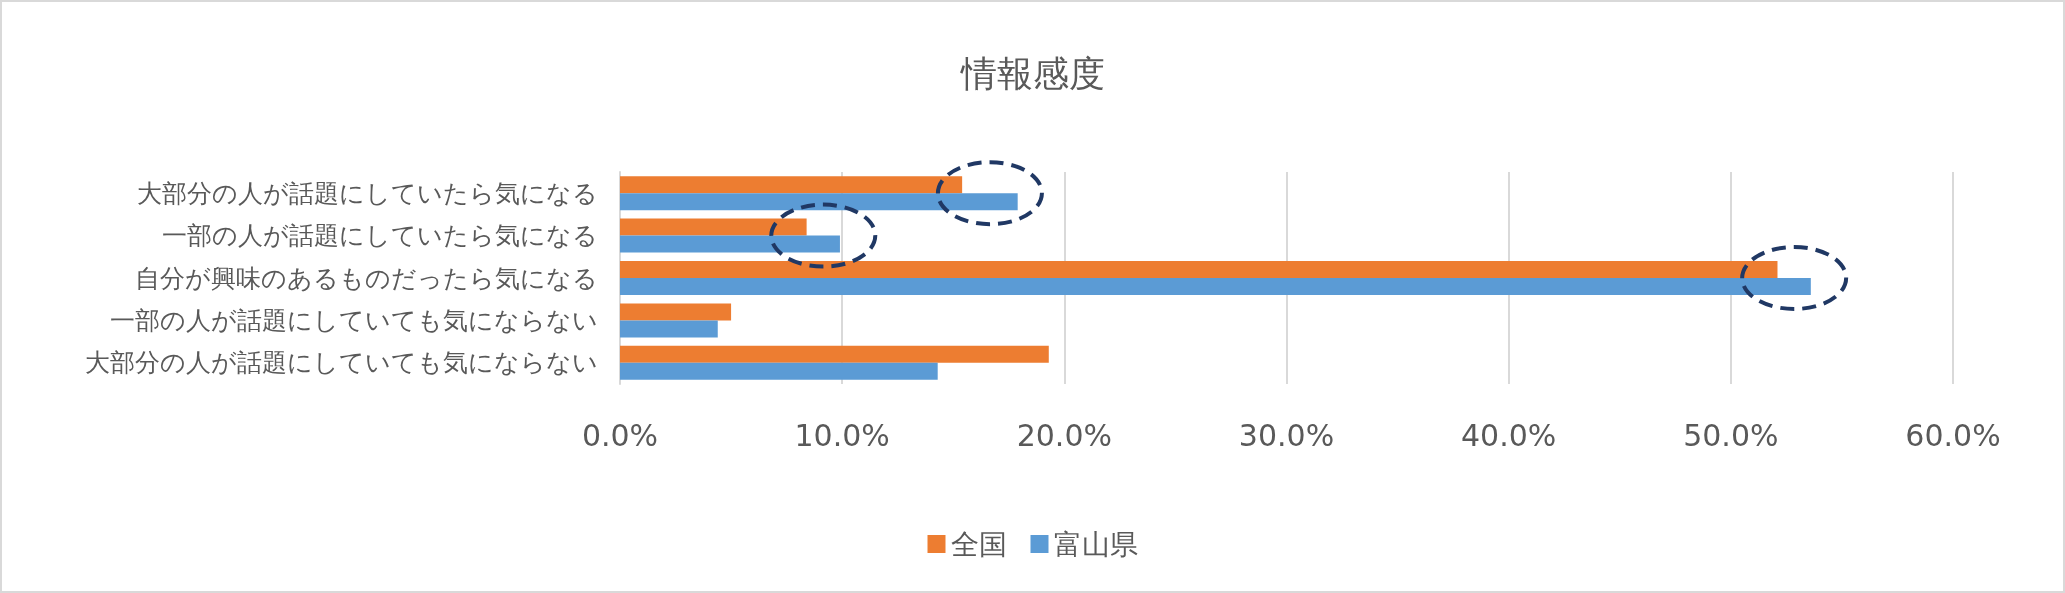 The height and width of the screenshot is (593, 2065). I want to click on y-tick-label: 一部の人が話題にしていたら気になる, so click(380, 236).